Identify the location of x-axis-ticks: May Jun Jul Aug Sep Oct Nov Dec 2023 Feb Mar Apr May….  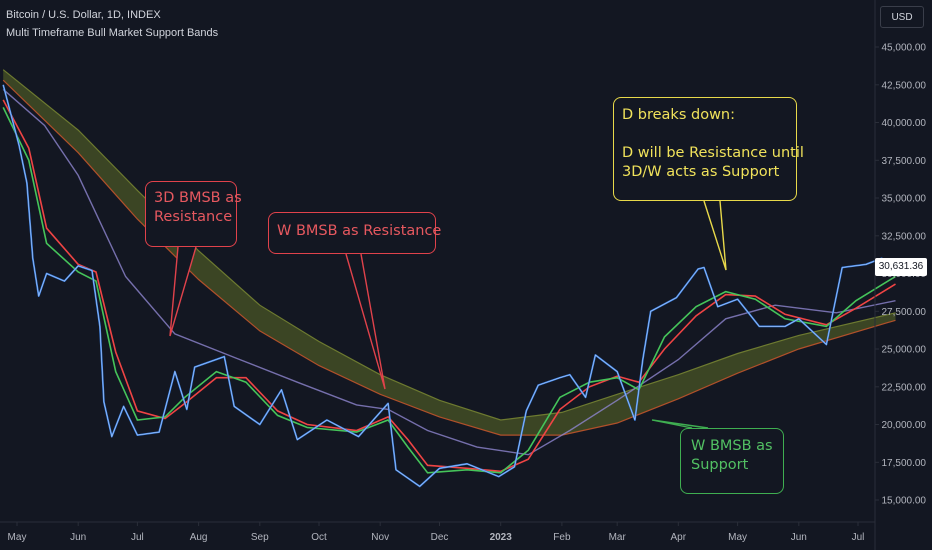
(436, 532).